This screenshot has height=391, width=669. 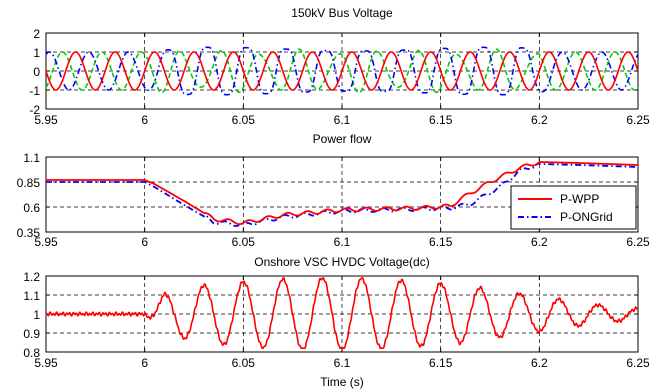 I want to click on panel1-xtick: 6.15, so click(x=441, y=120).